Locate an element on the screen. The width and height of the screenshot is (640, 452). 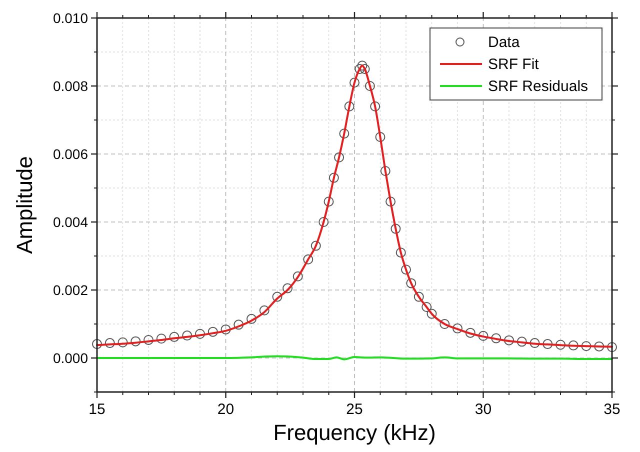
legend-label: SRF Residuals is located at coordinates (538, 86).